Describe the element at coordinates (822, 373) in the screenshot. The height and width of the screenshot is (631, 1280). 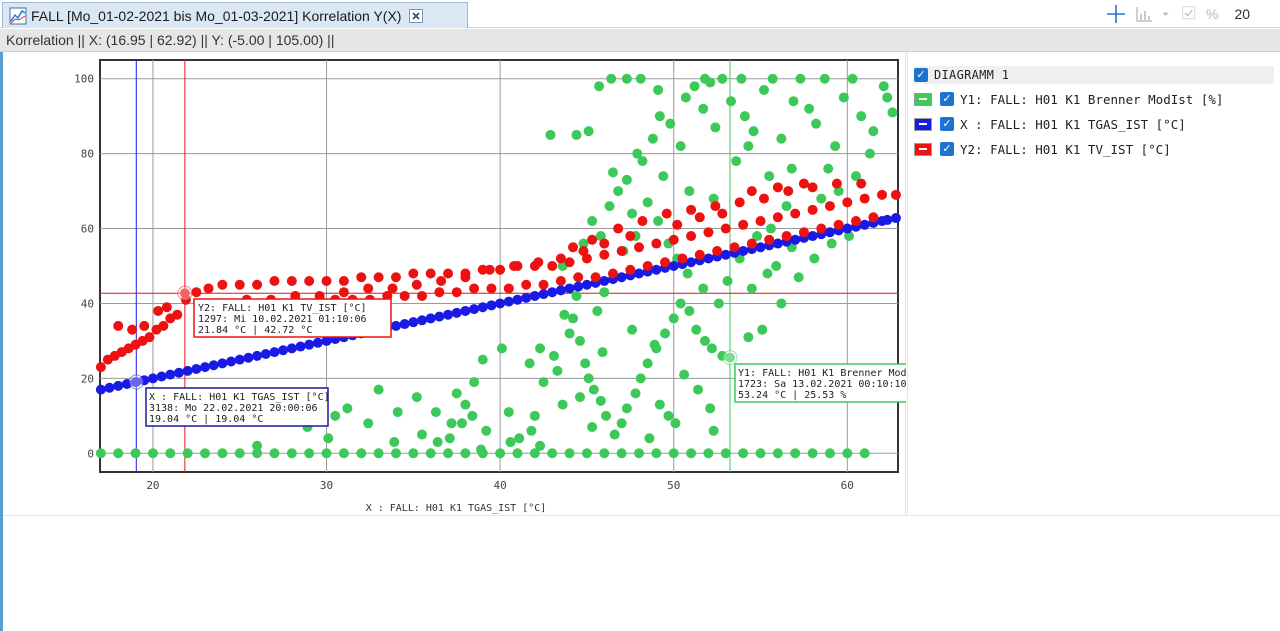
I see `tooltip-y1-line1: Y1: FALL: H01 K1 Brenner ModIst [%]` at that location.